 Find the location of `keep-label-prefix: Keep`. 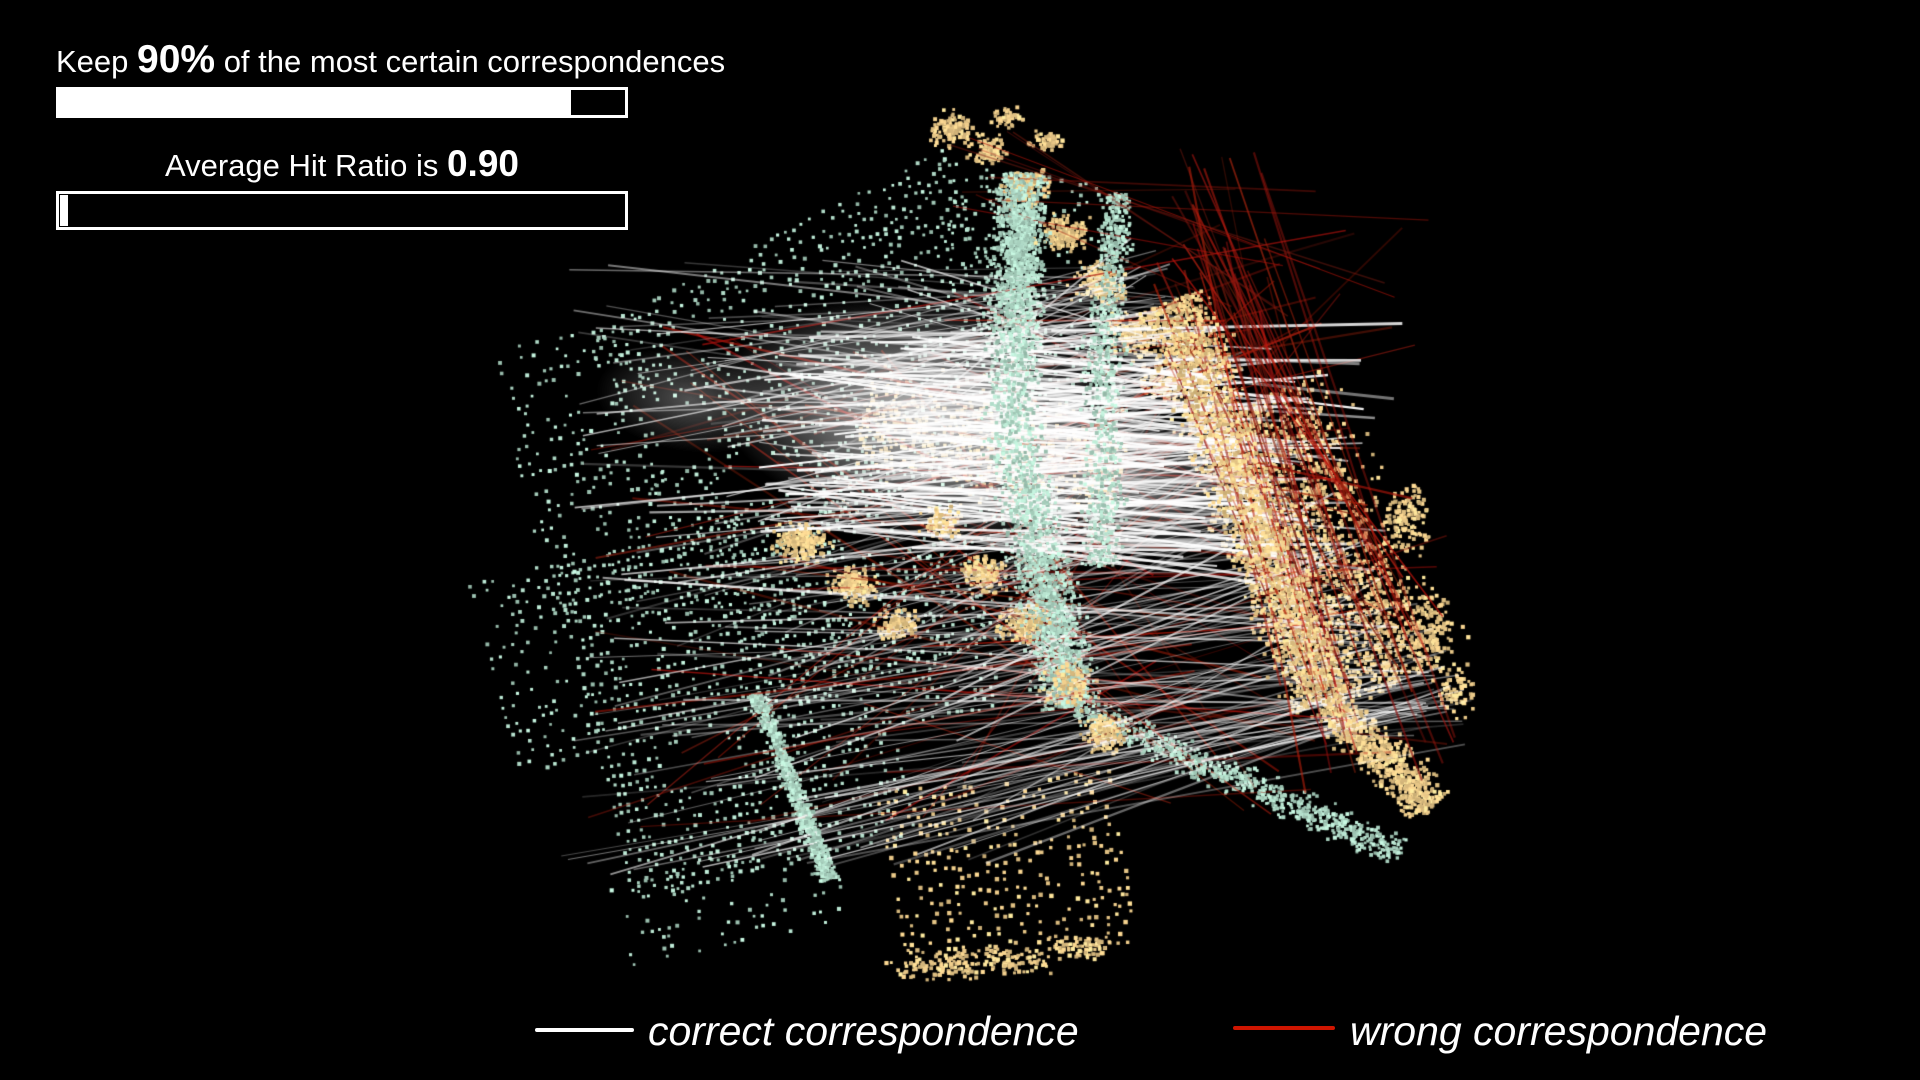

keep-label-prefix: Keep is located at coordinates (97, 61).